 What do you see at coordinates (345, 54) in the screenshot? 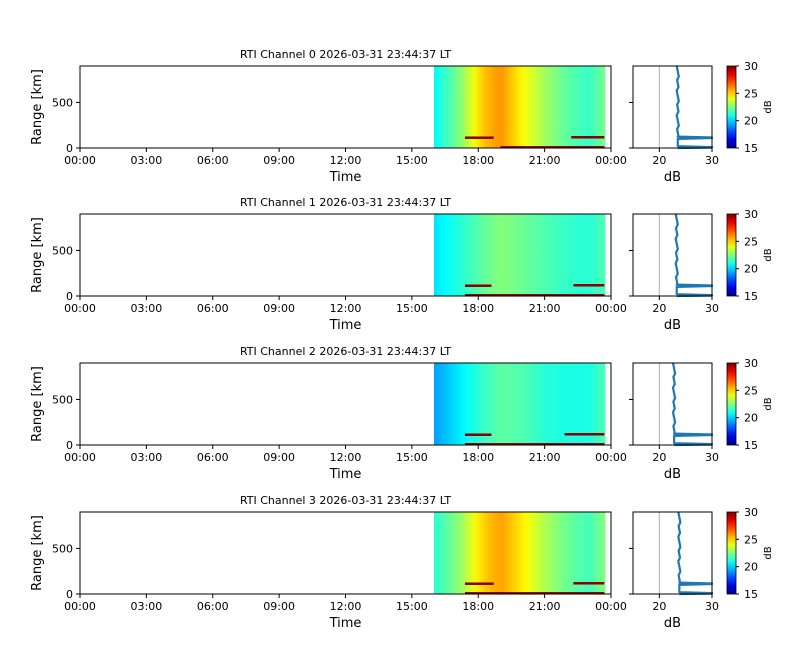
I see `chart-title: RTI Channel 0 2026-03-31 23:44:37 LT` at bounding box center [345, 54].